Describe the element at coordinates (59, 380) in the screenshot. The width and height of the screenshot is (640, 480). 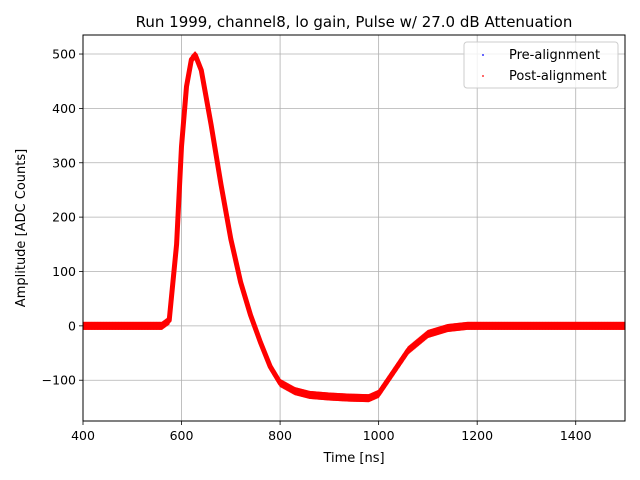
I see `y-tick-label: −100` at that location.